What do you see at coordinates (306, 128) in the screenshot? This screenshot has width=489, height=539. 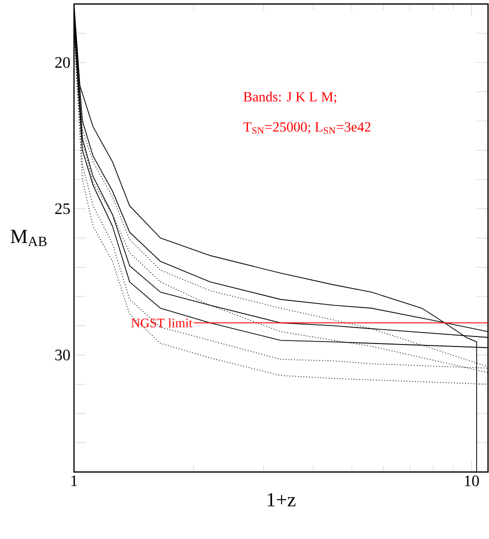 I see `annotation: T$_{SN}$=25000; L$_{SN}$=3e42` at bounding box center [306, 128].